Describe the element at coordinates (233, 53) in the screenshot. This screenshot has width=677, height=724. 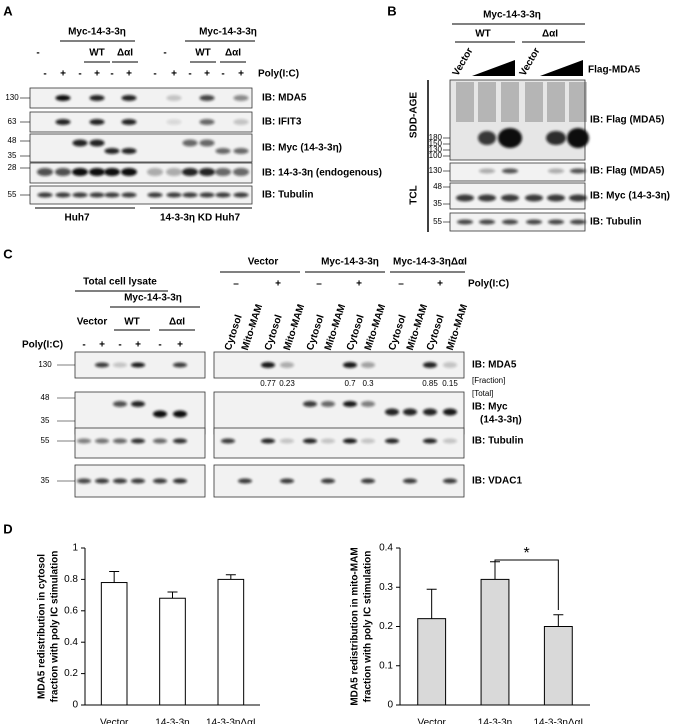
I see `label: ΔαI` at that location.